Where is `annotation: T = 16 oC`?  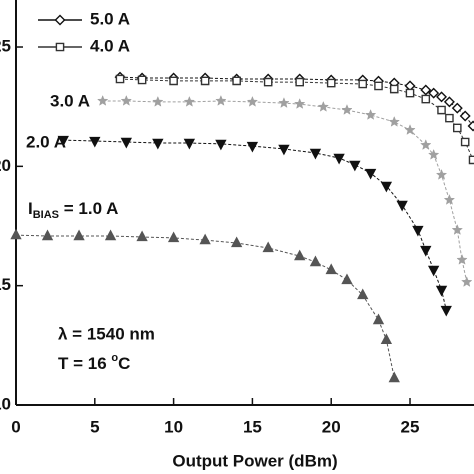
annotation: T = 16 oC is located at coordinates (94, 363).